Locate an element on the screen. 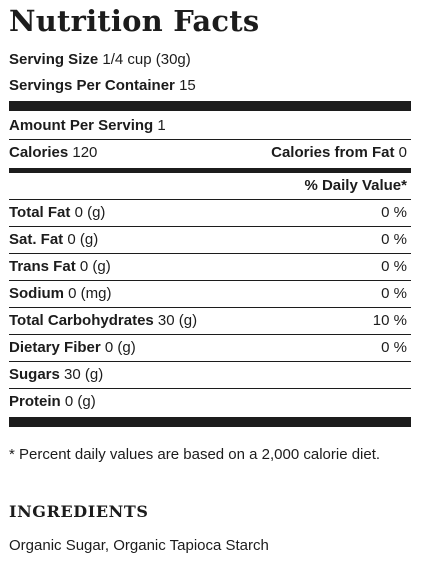  nutrient-label: Total Carbohydrates is located at coordinates (81, 320).